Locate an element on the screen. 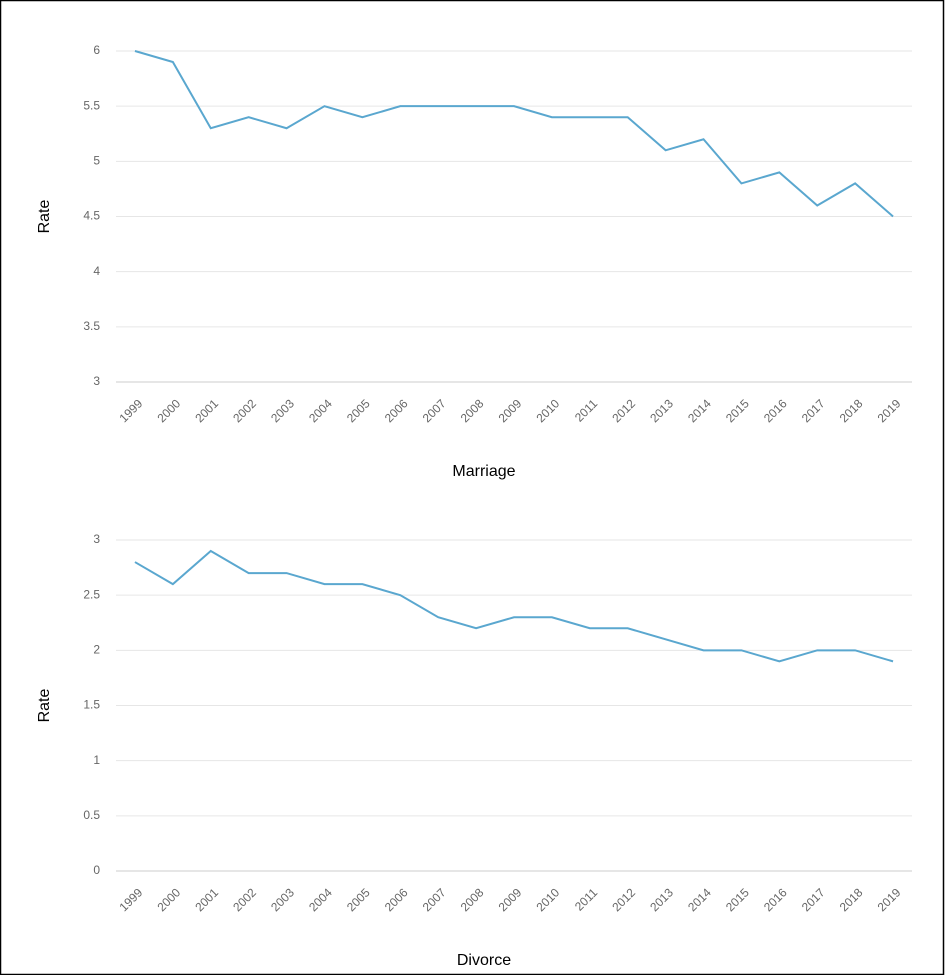 Image resolution: width=947 pixels, height=975 pixels. y-tick-label: 2.5 is located at coordinates (91, 594).